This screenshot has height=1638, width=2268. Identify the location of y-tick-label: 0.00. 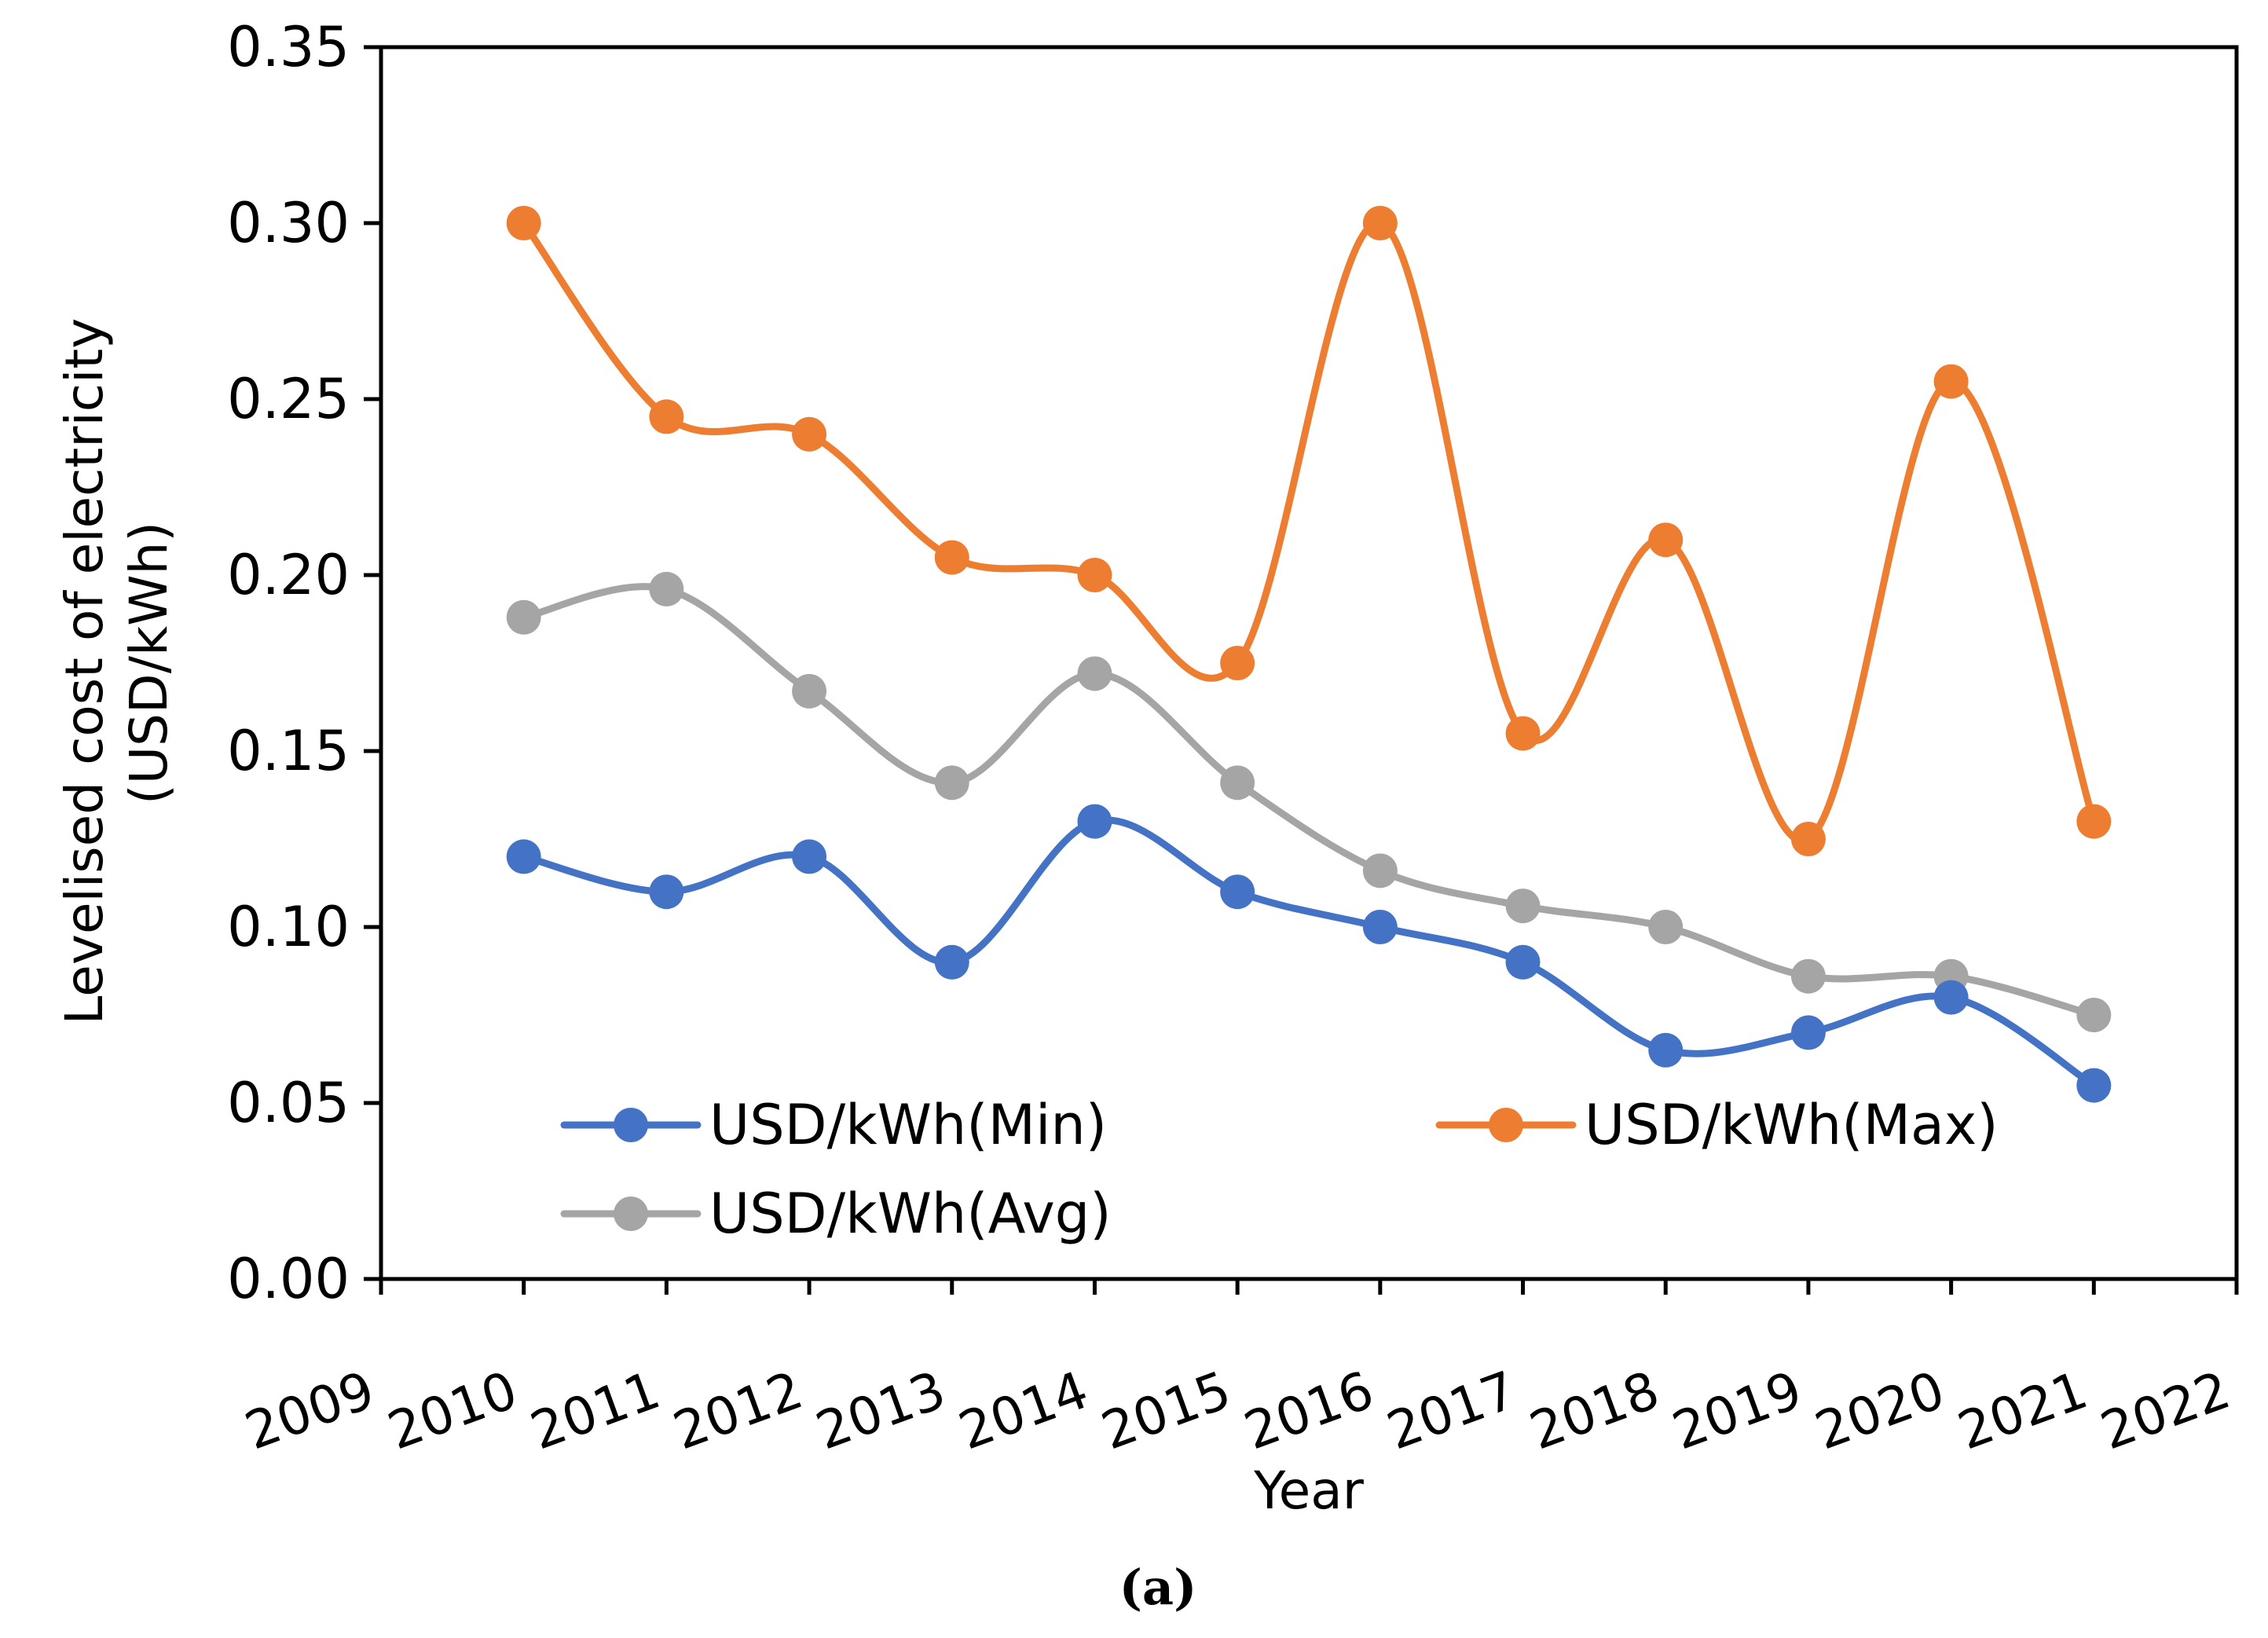
(288, 1279).